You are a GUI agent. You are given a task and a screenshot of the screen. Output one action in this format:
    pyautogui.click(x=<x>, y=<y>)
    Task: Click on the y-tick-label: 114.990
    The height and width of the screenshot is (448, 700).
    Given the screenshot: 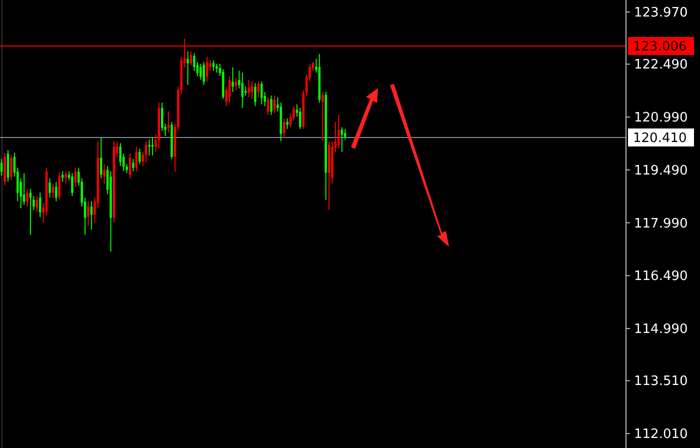 What is the action you would take?
    pyautogui.click(x=661, y=330)
    